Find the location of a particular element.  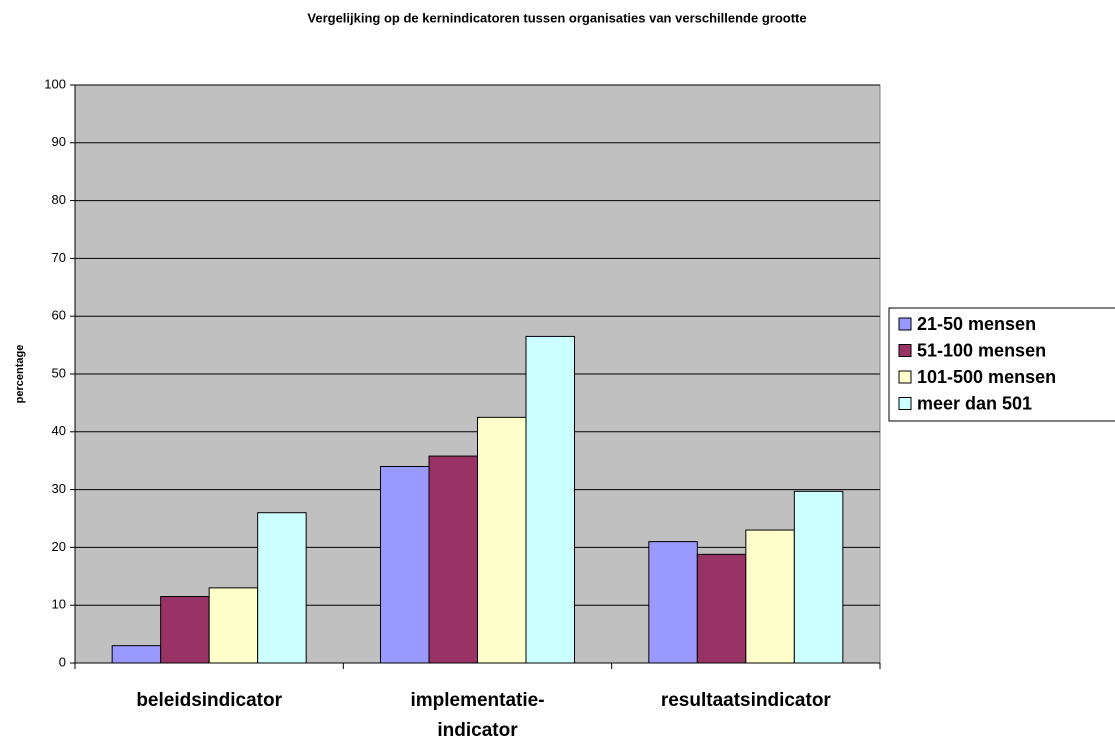

y-tick-label: 40 is located at coordinates (59, 430).